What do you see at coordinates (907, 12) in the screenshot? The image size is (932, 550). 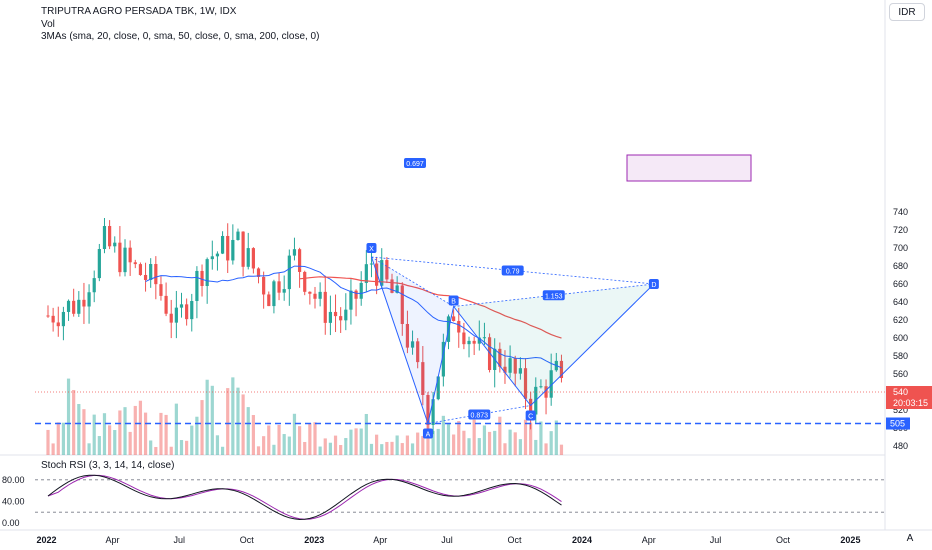 I see `currency-button: IDR` at bounding box center [907, 12].